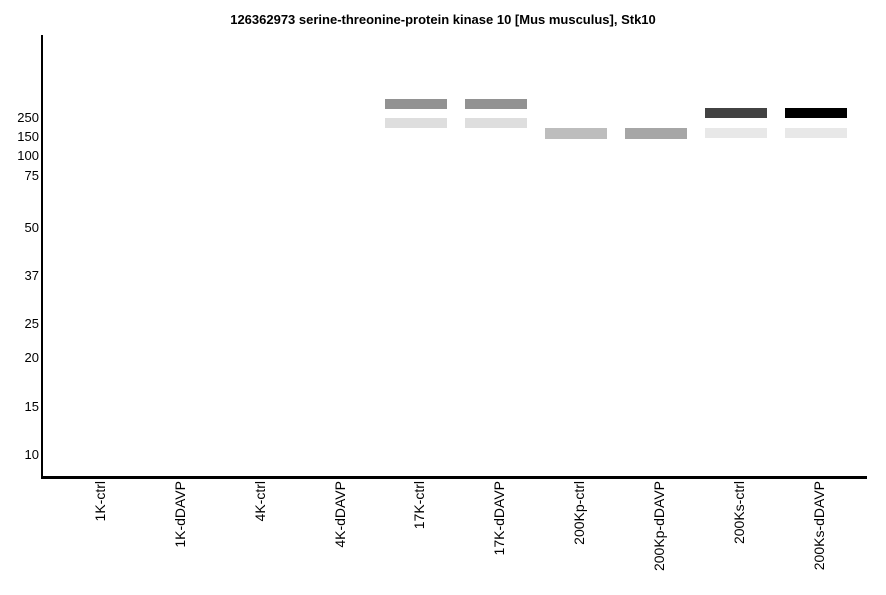 This screenshot has width=886, height=595. What do you see at coordinates (260, 501) in the screenshot?
I see `x-lane-label: 4K-ctrl` at bounding box center [260, 501].